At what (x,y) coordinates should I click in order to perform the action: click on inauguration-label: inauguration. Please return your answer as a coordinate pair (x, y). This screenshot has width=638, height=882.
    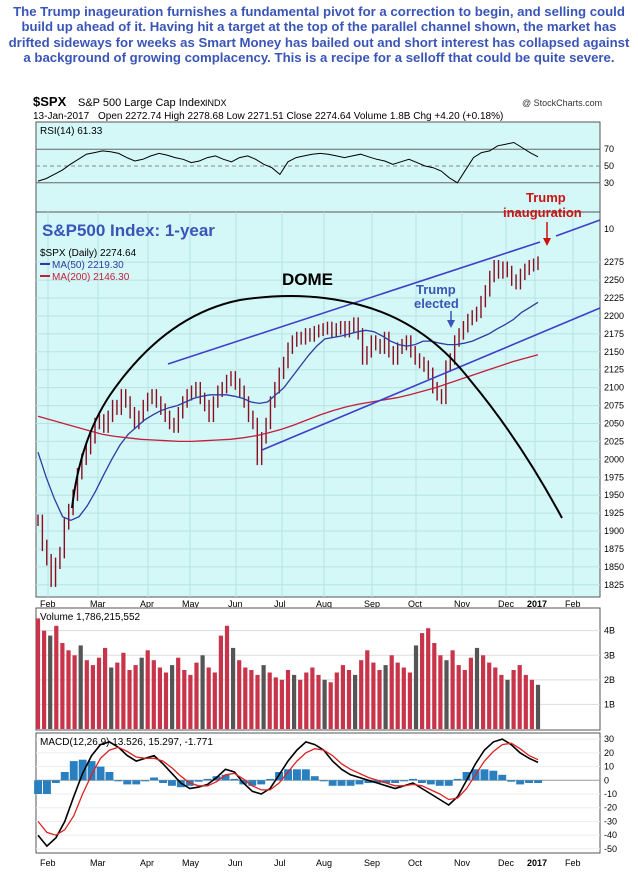
    Looking at the image, I should click on (542, 212).